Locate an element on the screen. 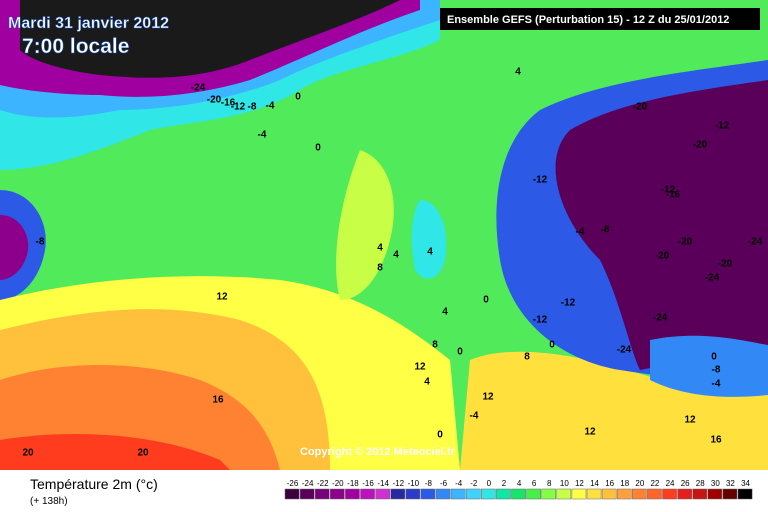 The height and width of the screenshot is (512, 768). legend-label: 18 is located at coordinates (624, 483).